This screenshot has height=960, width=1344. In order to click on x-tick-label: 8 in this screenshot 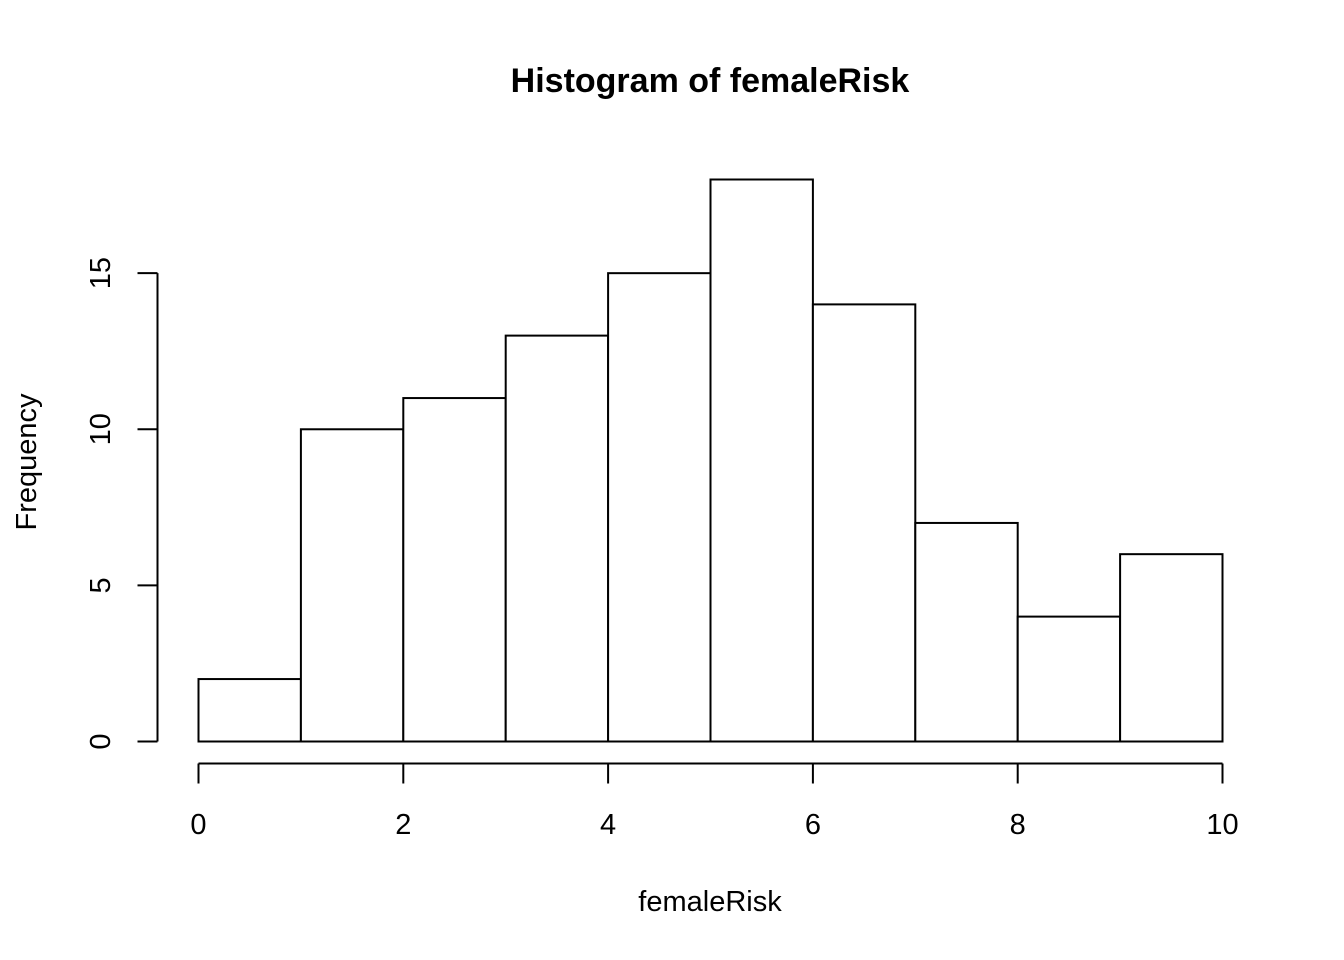, I will do `click(1018, 825)`.